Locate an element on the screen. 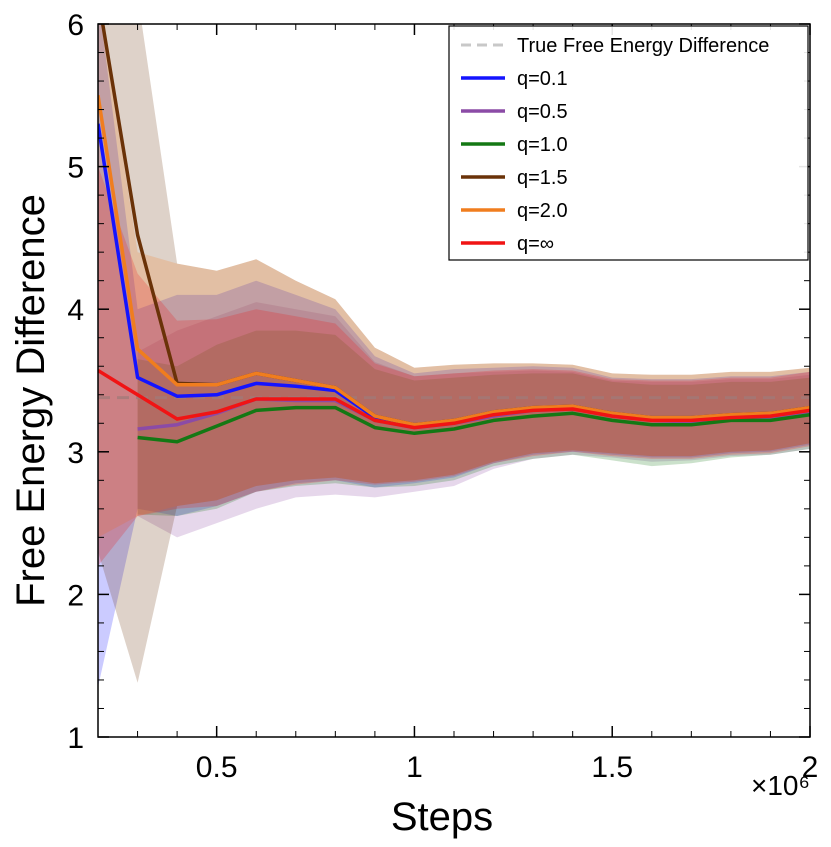  x-tick-label: 1.5 is located at coordinates (612, 767).